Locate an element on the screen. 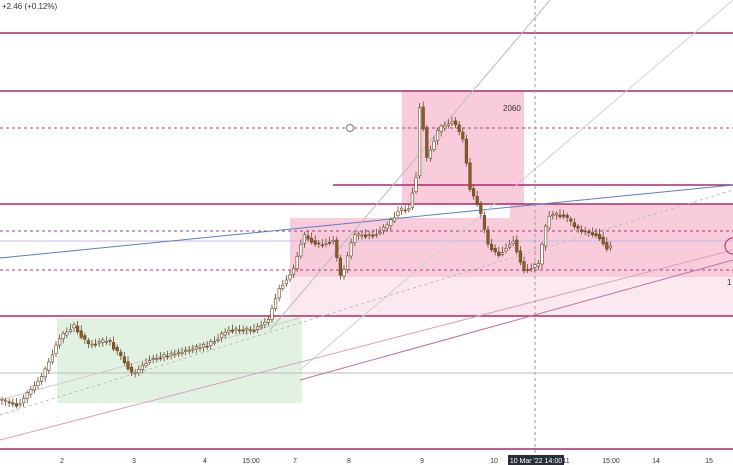 Image resolution: width=733 pixels, height=465 pixels. x-tick-label: 14 is located at coordinates (656, 461).